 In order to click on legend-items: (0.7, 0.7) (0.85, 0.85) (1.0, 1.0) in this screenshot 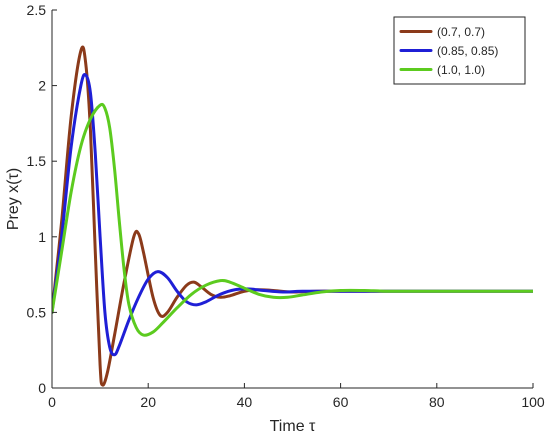, I will do `click(448, 51)`.